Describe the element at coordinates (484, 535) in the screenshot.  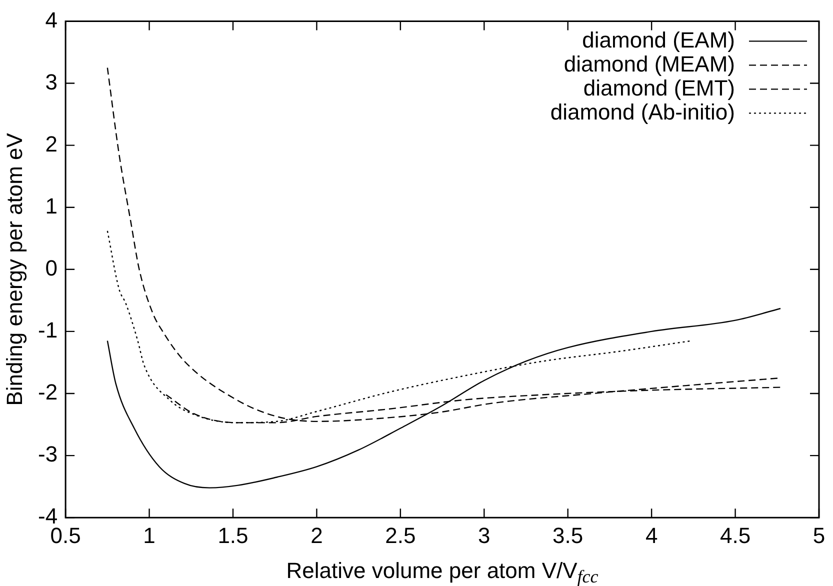
I see `x-tick-label: 3` at that location.